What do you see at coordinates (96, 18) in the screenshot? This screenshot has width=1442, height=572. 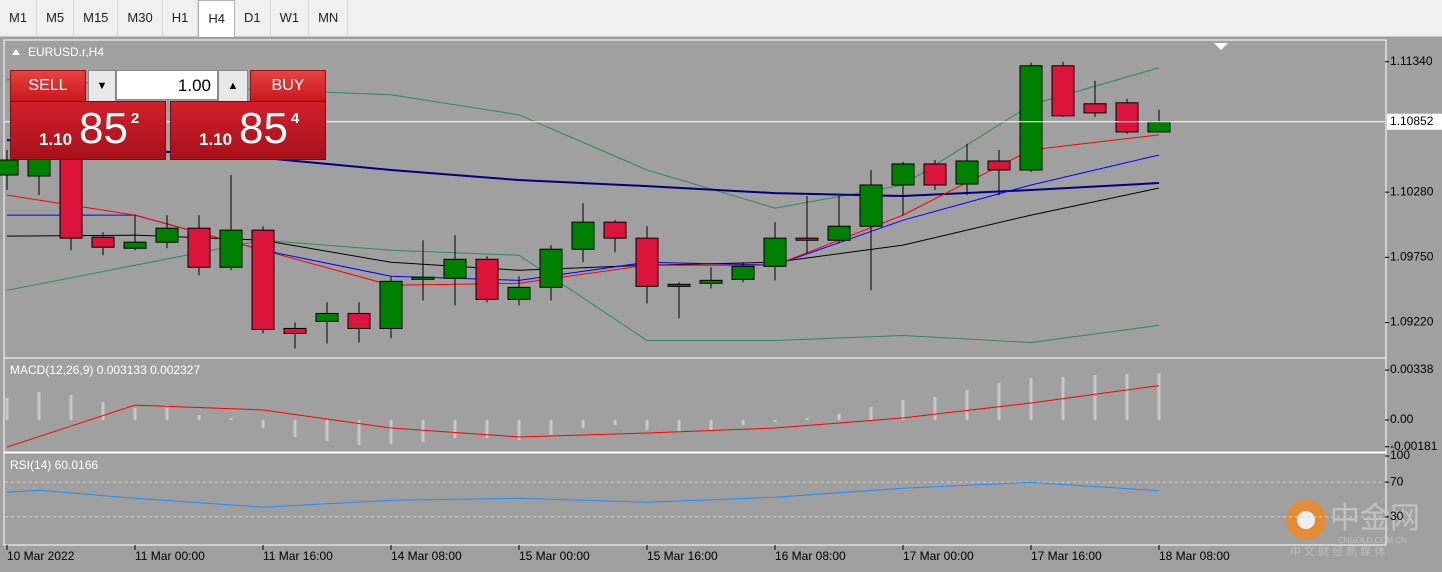 I see `timeframe-button: M15` at bounding box center [96, 18].